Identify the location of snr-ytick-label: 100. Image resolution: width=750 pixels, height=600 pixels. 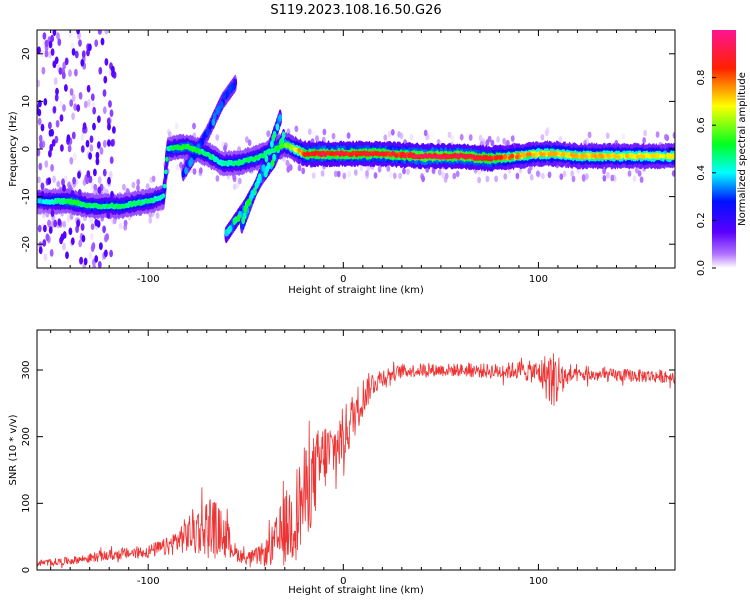
(26, 503).